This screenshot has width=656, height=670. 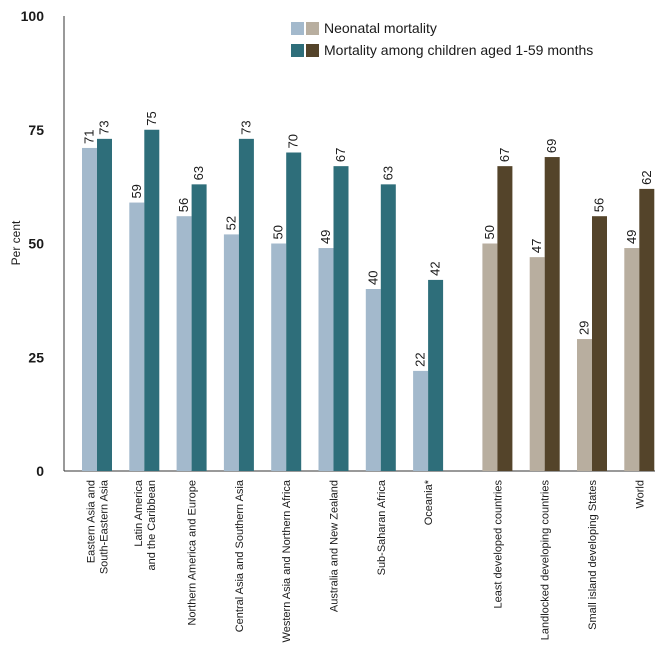 What do you see at coordinates (551, 146) in the screenshot?
I see `data-label: 69` at bounding box center [551, 146].